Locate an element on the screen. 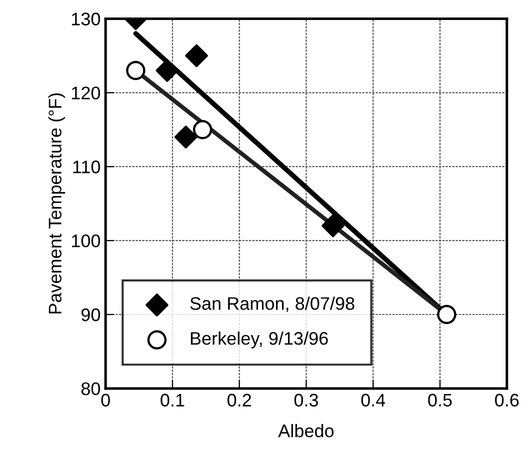 The image size is (528, 468). x-tick-label: 0.6 is located at coordinates (507, 400).